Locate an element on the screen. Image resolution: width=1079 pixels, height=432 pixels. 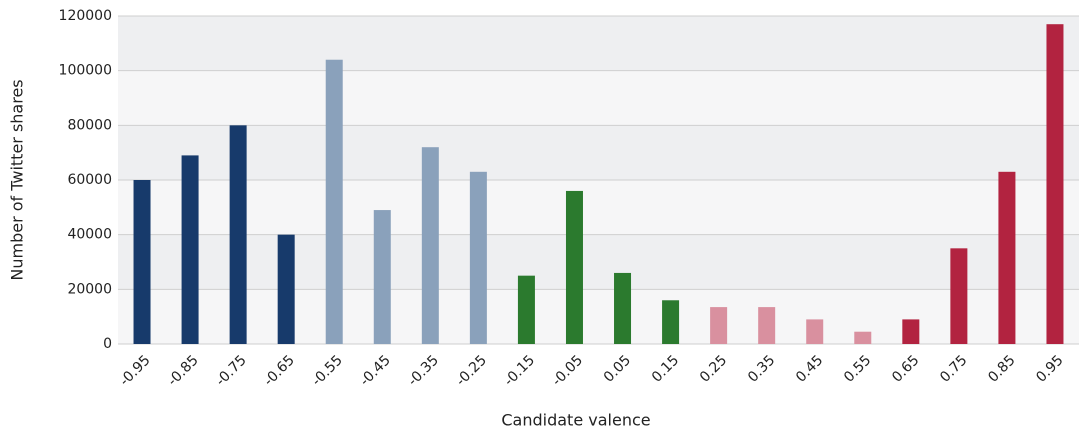
y-tick-label: 100000 is located at coordinates (85, 71).